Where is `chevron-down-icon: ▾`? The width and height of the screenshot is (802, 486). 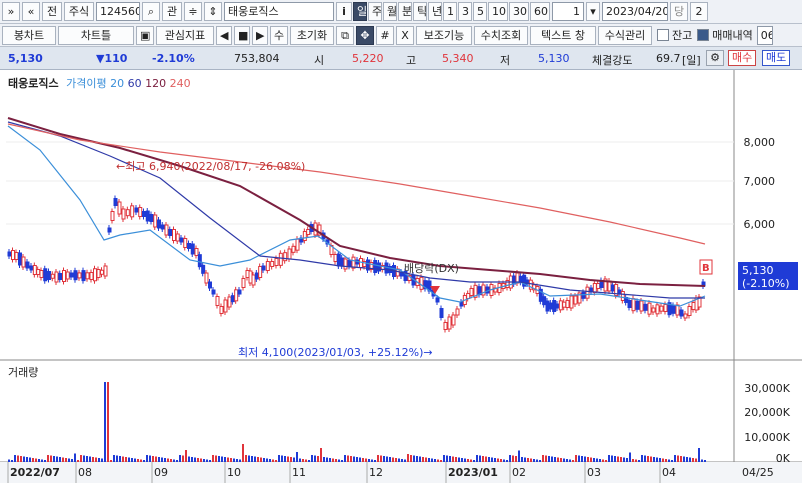
chevron-down-icon: ▾ is located at coordinates (593, 11).